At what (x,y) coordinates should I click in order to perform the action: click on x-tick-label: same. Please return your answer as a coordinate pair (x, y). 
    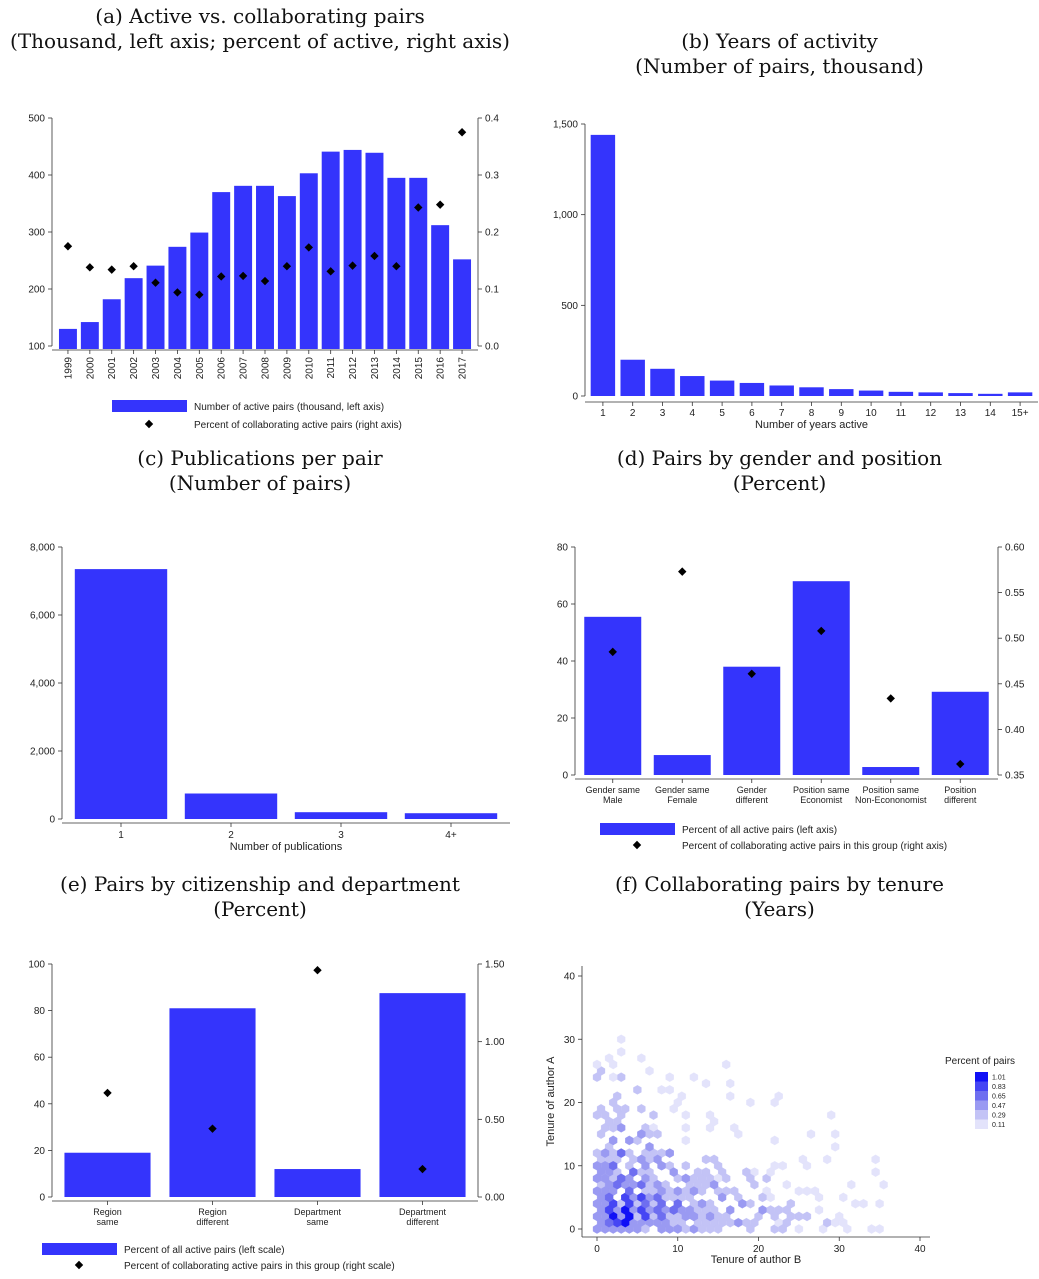
    Looking at the image, I should click on (107, 1222).